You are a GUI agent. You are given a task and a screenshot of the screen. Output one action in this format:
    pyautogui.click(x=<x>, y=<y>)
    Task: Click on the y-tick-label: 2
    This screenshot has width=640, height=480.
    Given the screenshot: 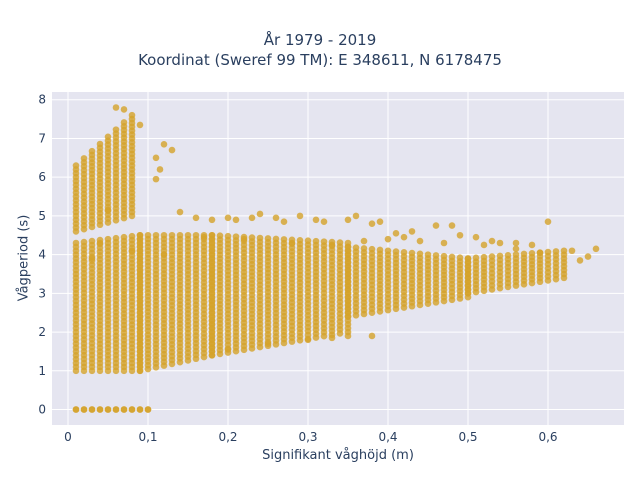 What is the action you would take?
    pyautogui.click(x=42, y=332)
    